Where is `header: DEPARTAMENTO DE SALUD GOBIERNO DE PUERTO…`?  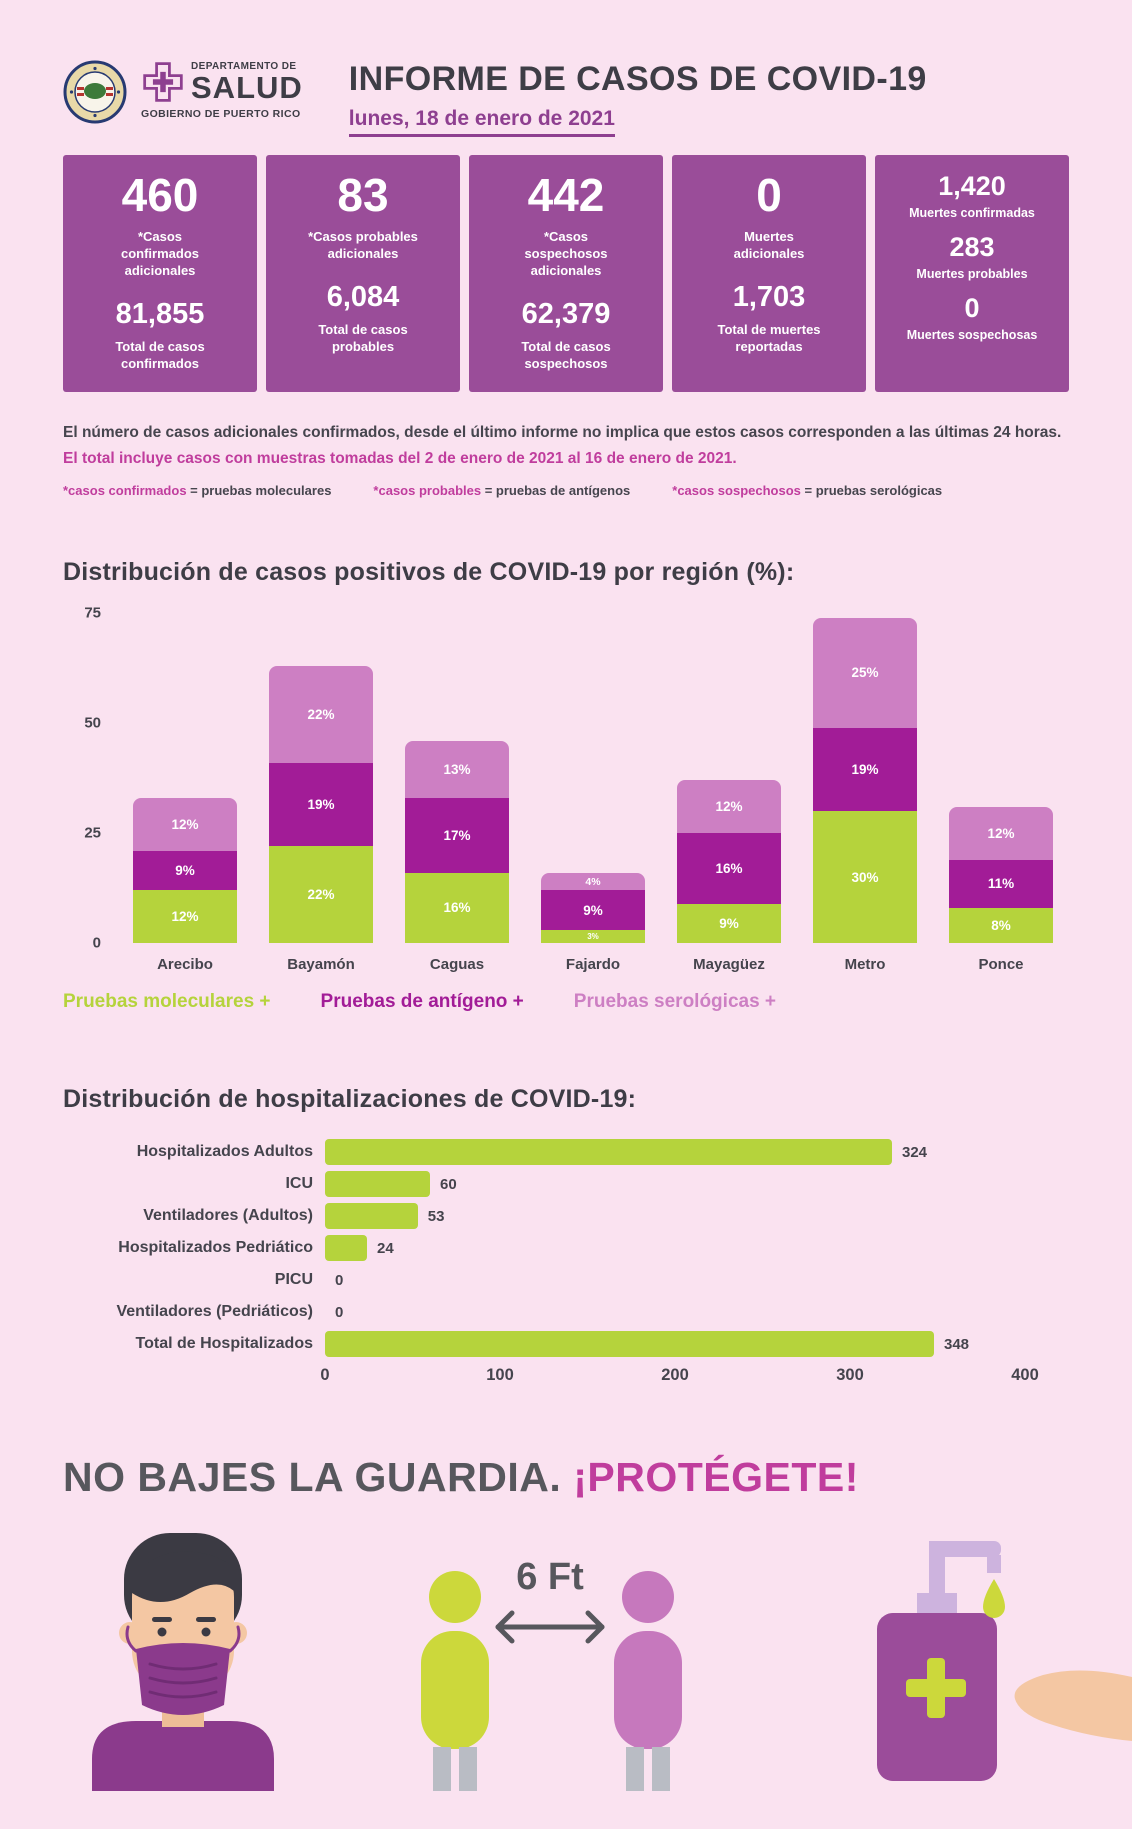
header: DEPARTAMENTO DE SALUD GOBIERNO DE PUERTO… is located at coordinates (566, 98).